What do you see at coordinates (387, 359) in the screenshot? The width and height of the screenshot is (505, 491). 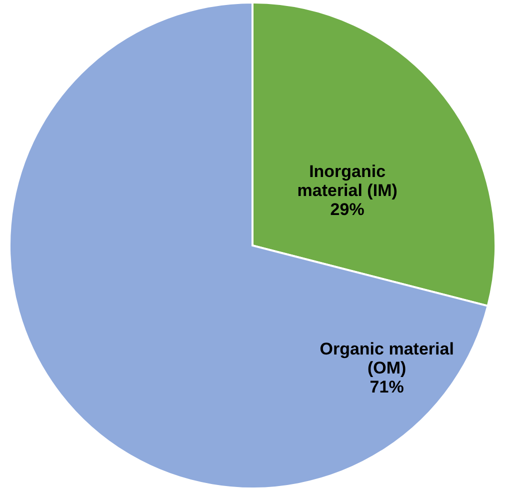 I see `slice-label: Organic material (OM)` at bounding box center [387, 359].